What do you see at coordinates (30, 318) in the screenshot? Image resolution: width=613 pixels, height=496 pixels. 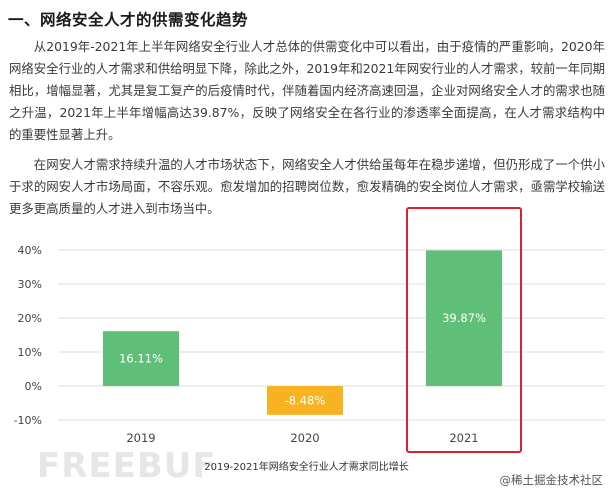 I see `y-tick-label: 20%` at bounding box center [30, 318].